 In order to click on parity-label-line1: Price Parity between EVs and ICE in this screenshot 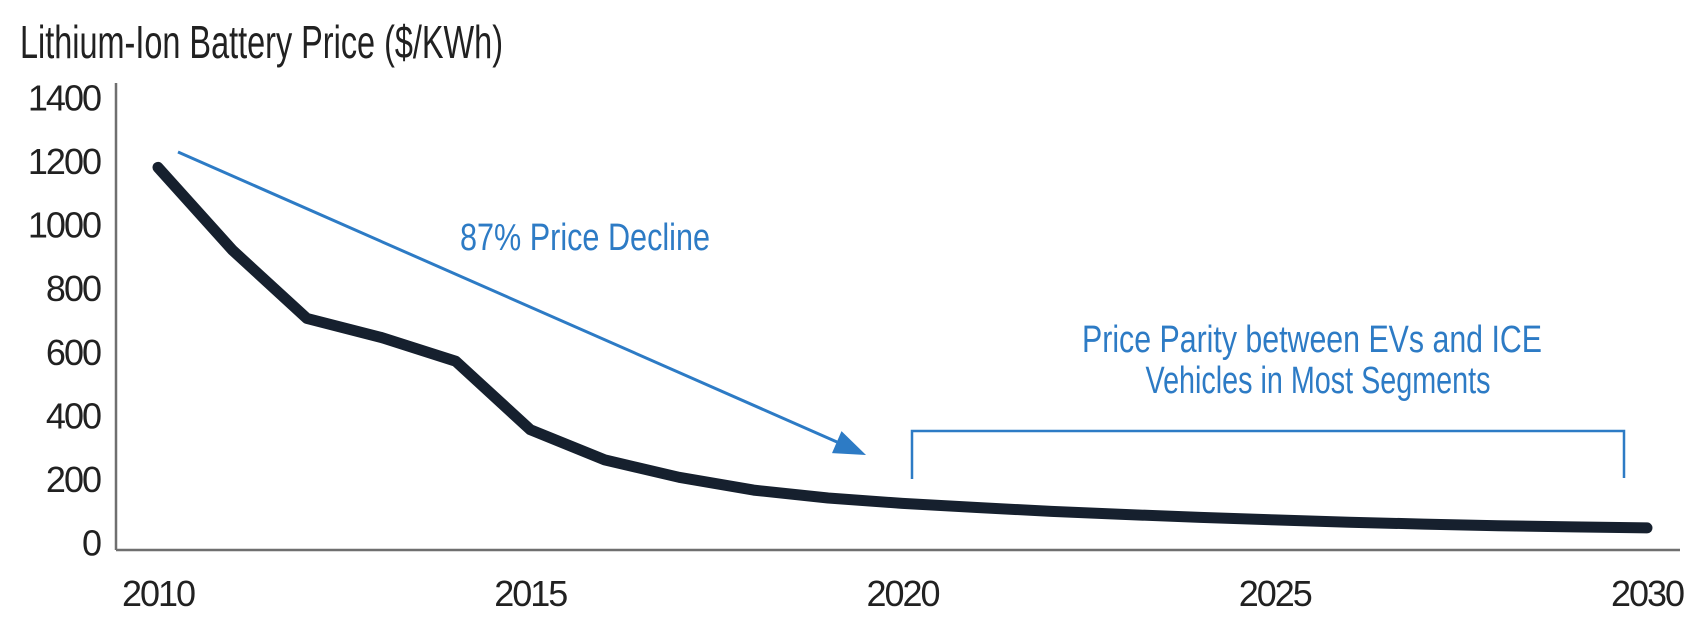, I will do `click(1312, 340)`.